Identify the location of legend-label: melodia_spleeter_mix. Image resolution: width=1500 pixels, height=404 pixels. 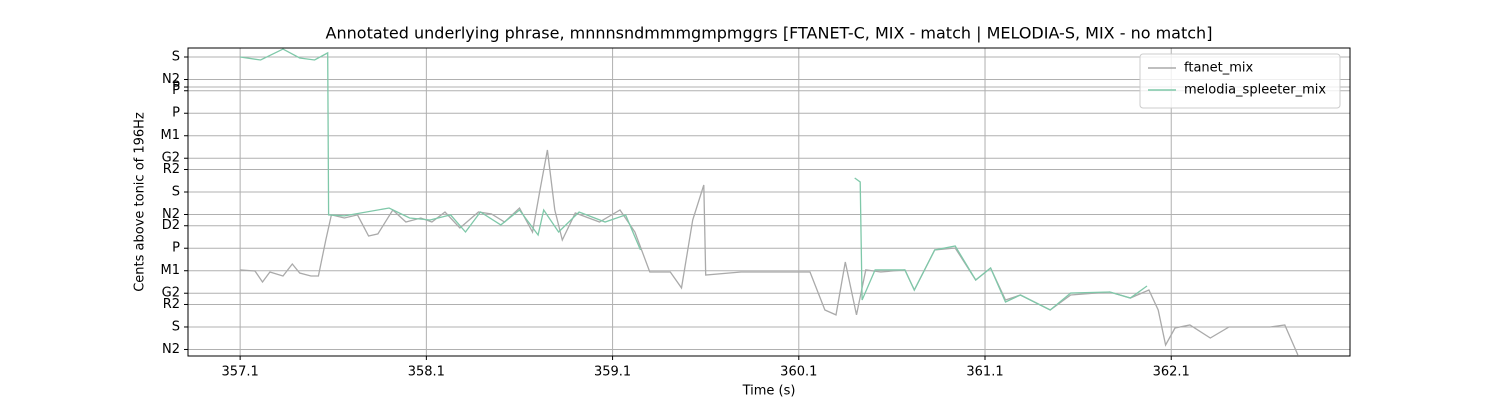
(1255, 90).